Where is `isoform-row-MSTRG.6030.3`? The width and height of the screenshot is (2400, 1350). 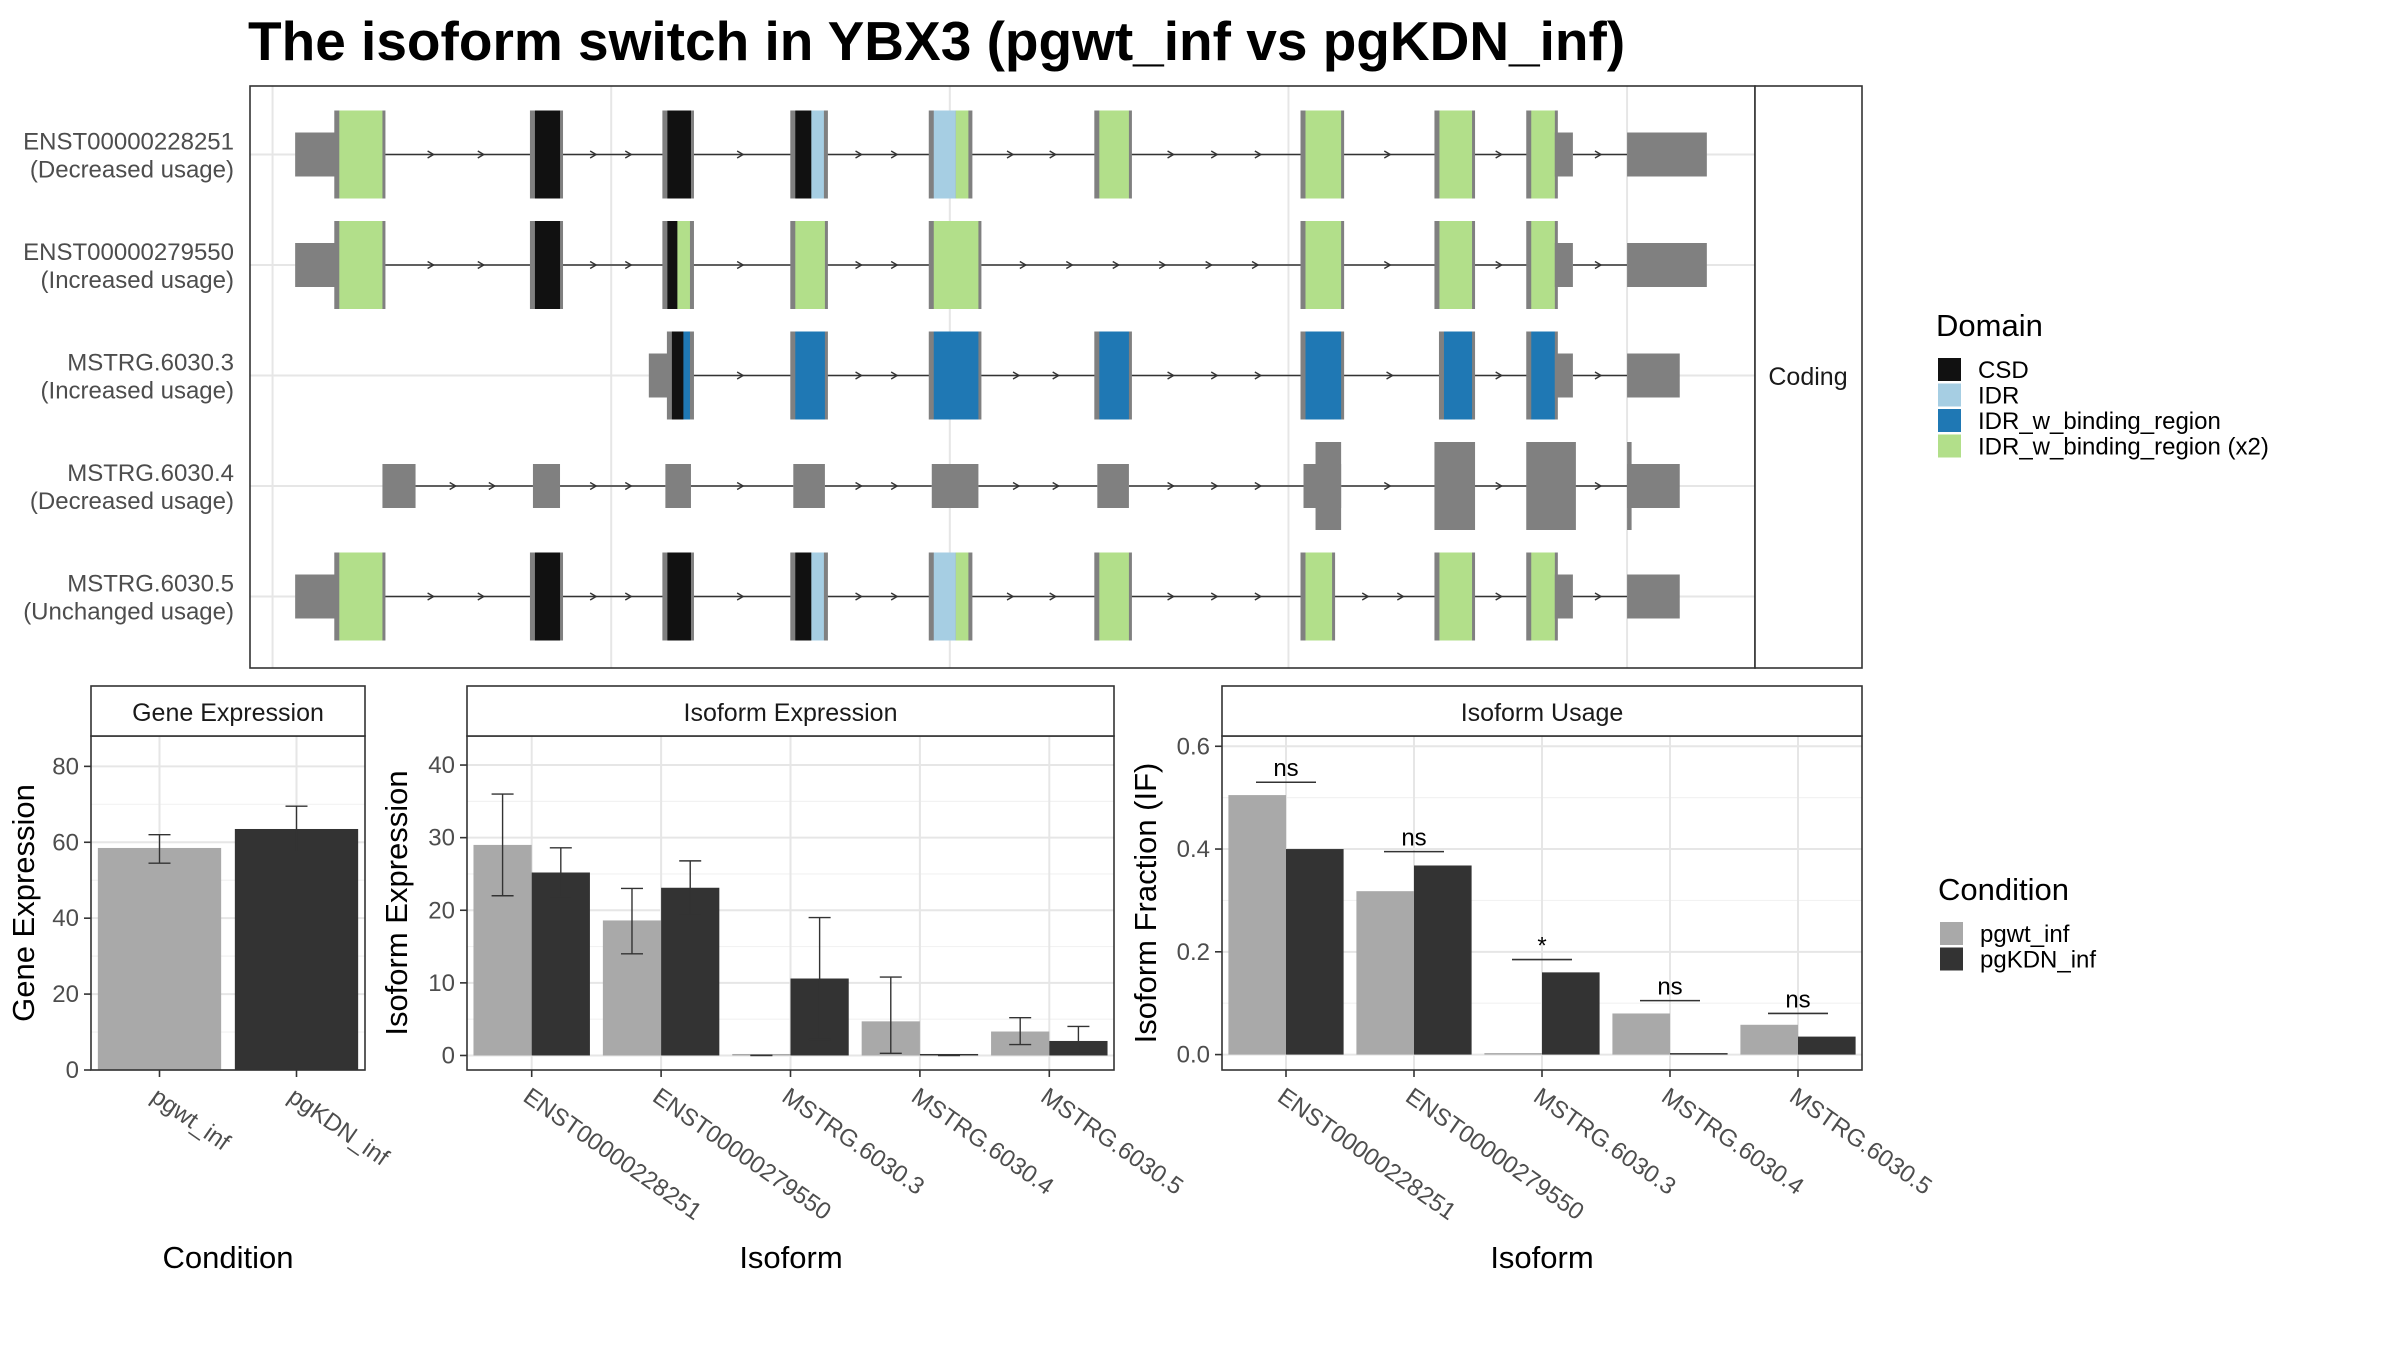
isoform-row-MSTRG.6030.3 is located at coordinates (1002, 375).